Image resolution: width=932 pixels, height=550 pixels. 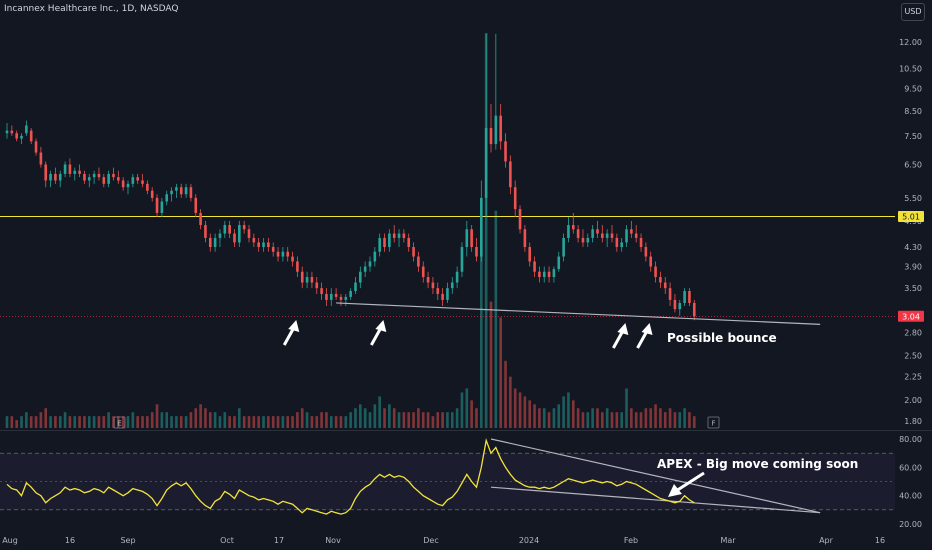 I want to click on up-arrow-icon, so click(x=291, y=333).